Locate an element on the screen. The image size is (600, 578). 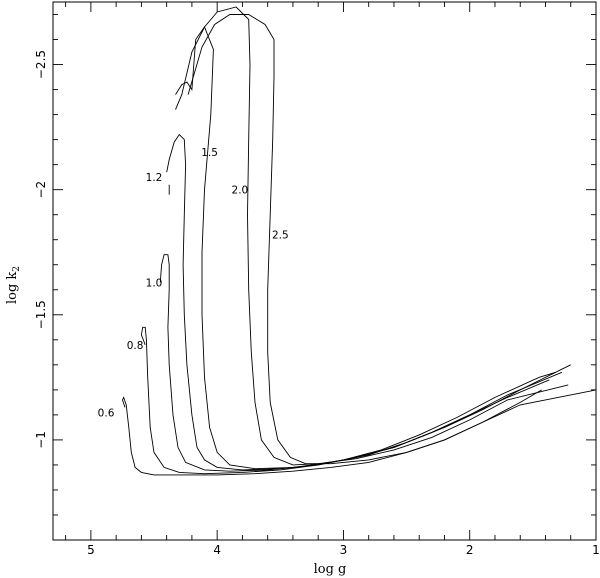
curve-labels: 0.6 0.8 1.0 1.2 1.5 2.0 2.5 is located at coordinates (193, 283).